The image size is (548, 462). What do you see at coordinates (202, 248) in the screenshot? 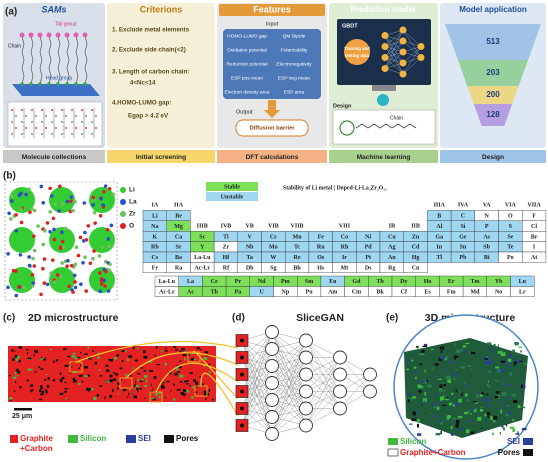
I see `element-symbol: Y` at bounding box center [202, 248].